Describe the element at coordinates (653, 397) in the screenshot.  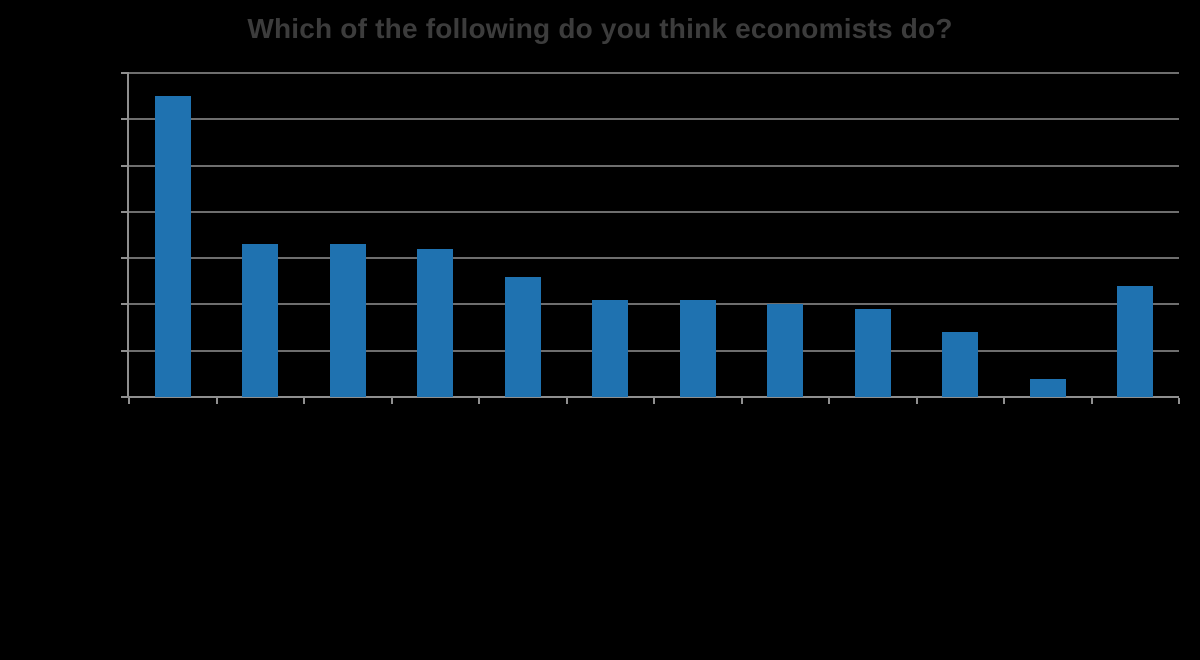
I see `x-axis-line` at that location.